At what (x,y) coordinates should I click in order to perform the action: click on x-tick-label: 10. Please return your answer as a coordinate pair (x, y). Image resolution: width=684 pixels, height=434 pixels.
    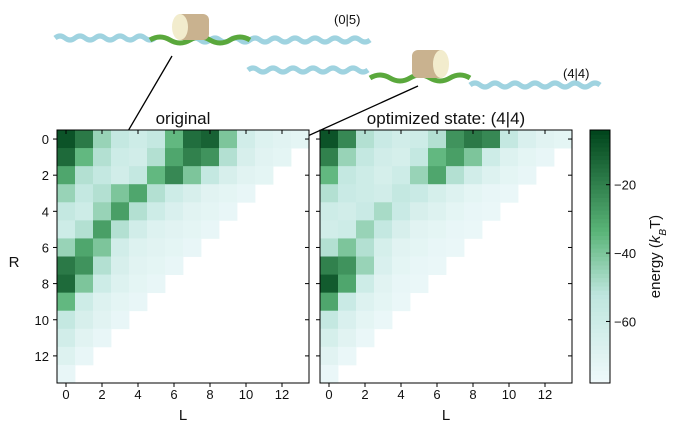
    Looking at the image, I should click on (246, 394).